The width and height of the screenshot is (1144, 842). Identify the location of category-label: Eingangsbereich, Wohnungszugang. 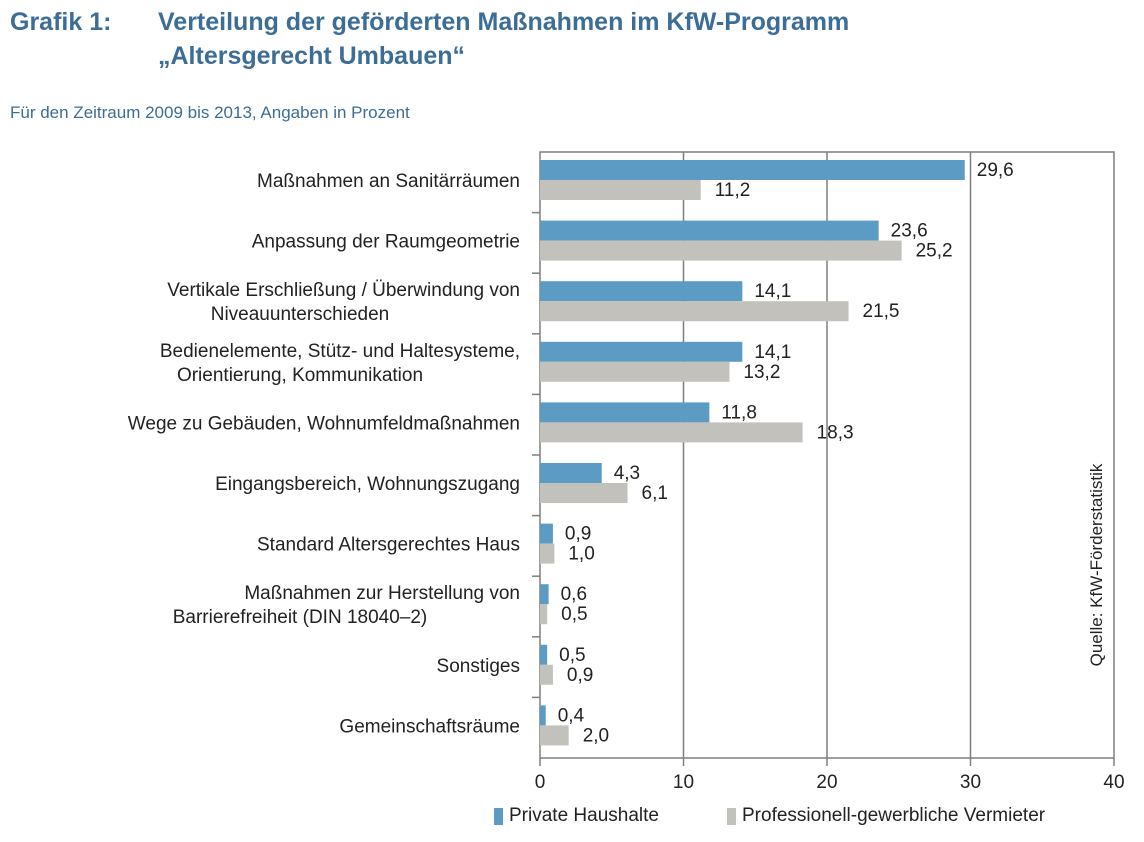
(367, 484).